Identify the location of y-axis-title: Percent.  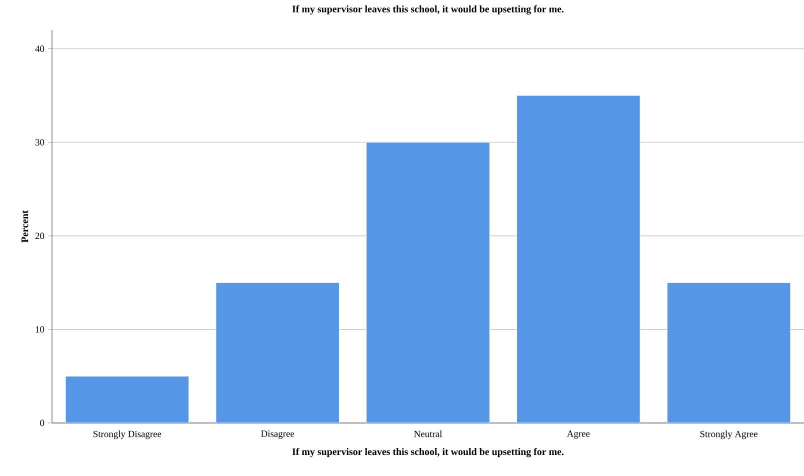
(25, 226).